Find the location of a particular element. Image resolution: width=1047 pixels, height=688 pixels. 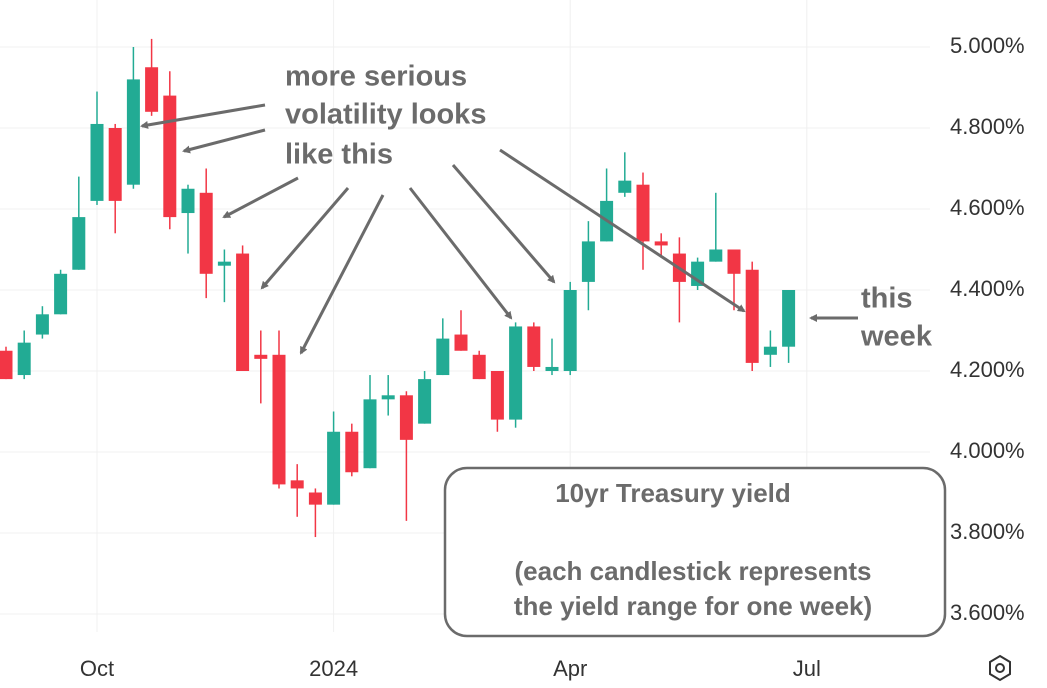

box-title: 10yr Treasury yield is located at coordinates (673, 493).